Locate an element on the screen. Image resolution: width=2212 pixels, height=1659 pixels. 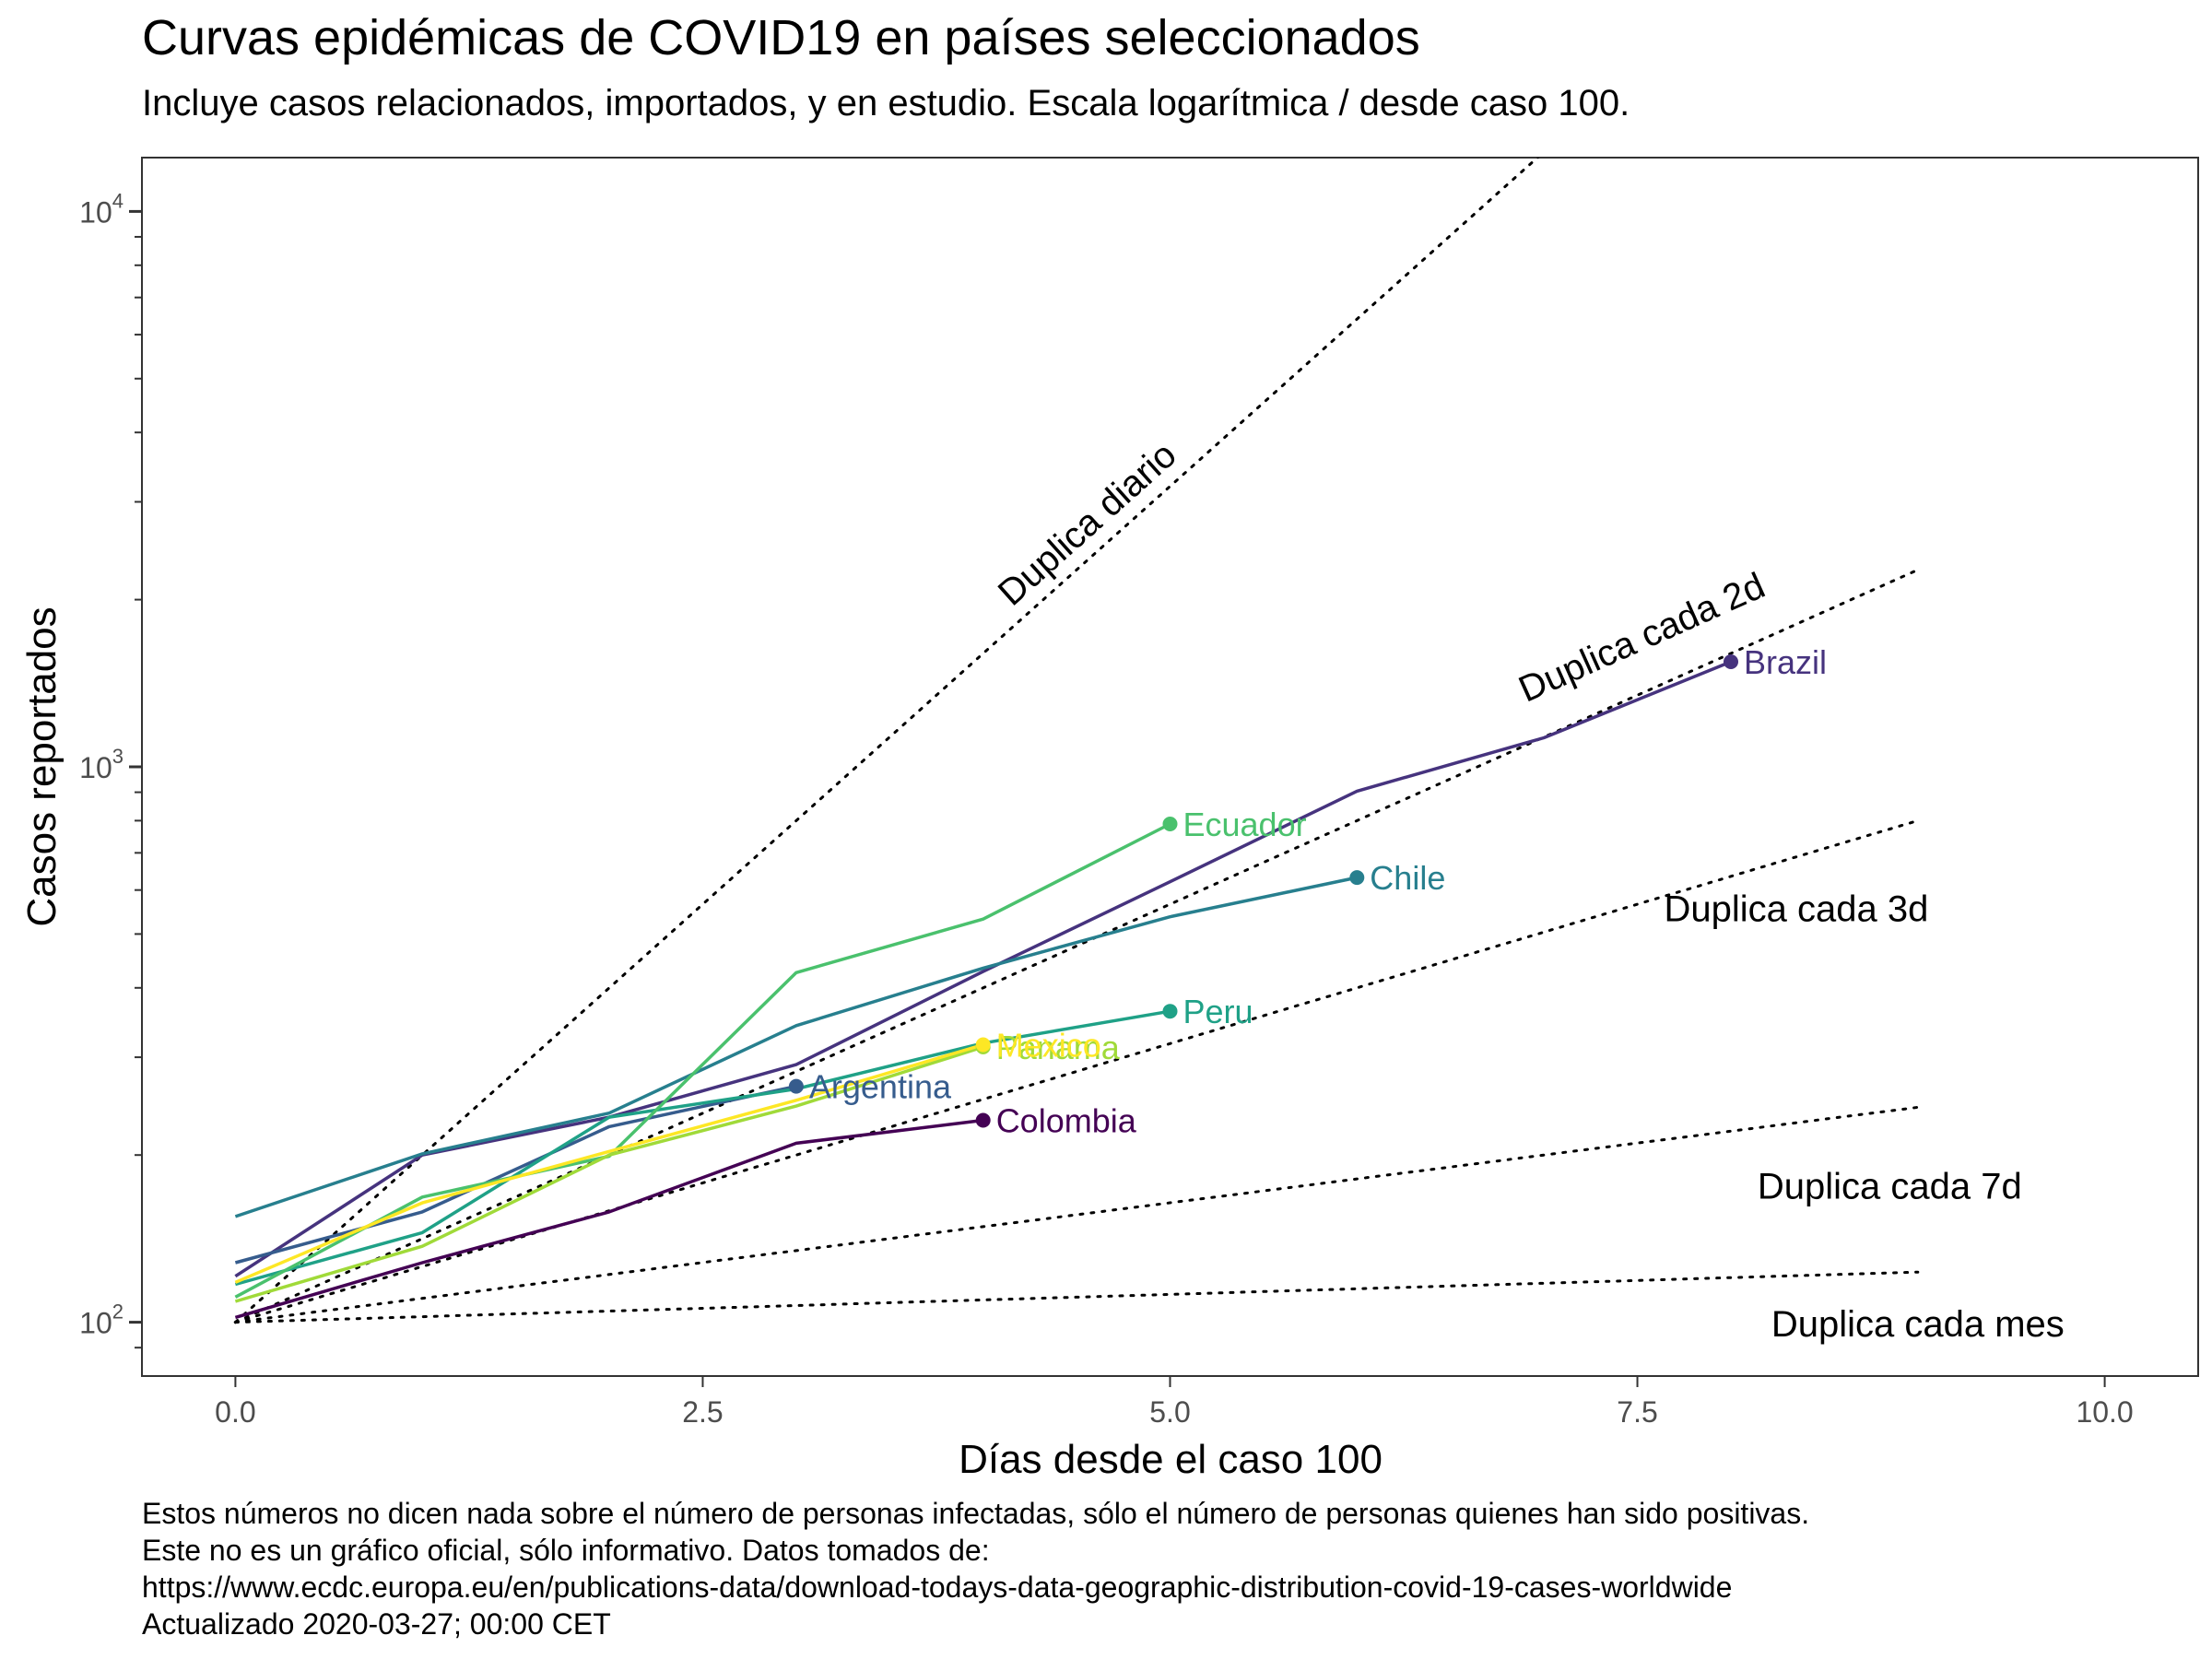
series-label-mexico: Mexico is located at coordinates (1048, 1046).